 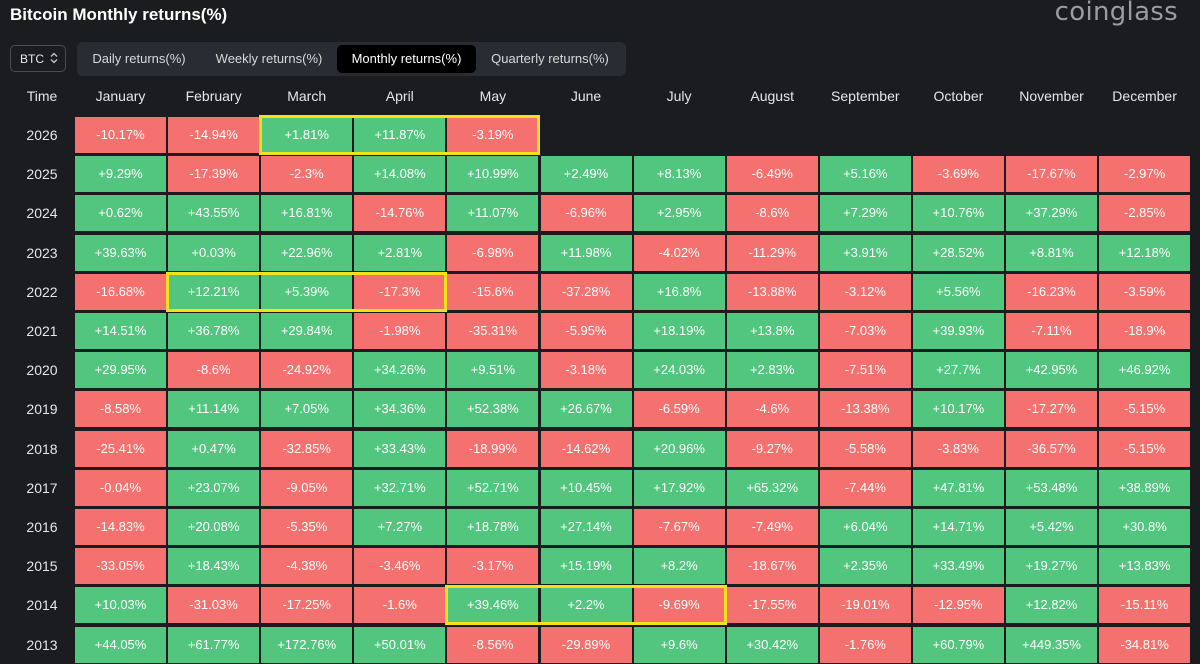 I want to click on return-cell: -14.76%, so click(x=400, y=213).